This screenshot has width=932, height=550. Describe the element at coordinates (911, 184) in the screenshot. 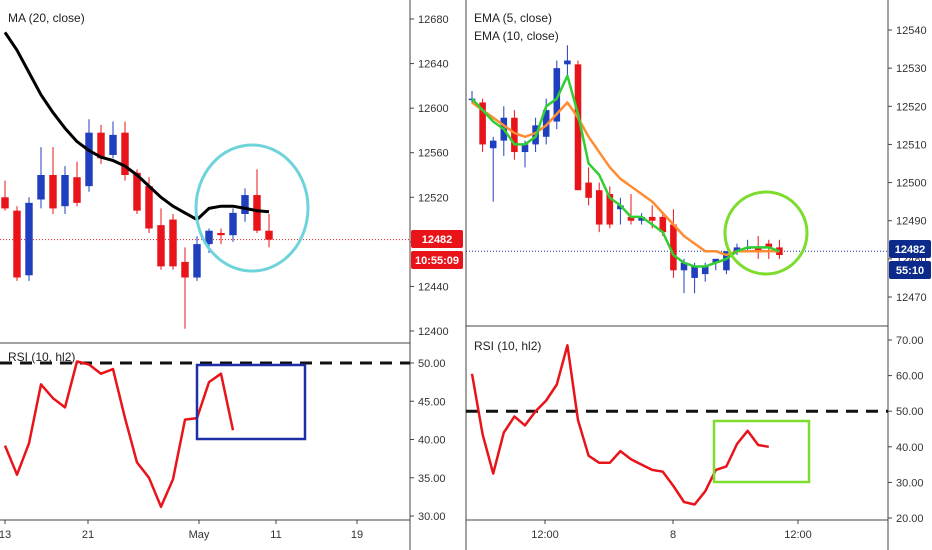

I see `price-tick-label: 12500` at that location.